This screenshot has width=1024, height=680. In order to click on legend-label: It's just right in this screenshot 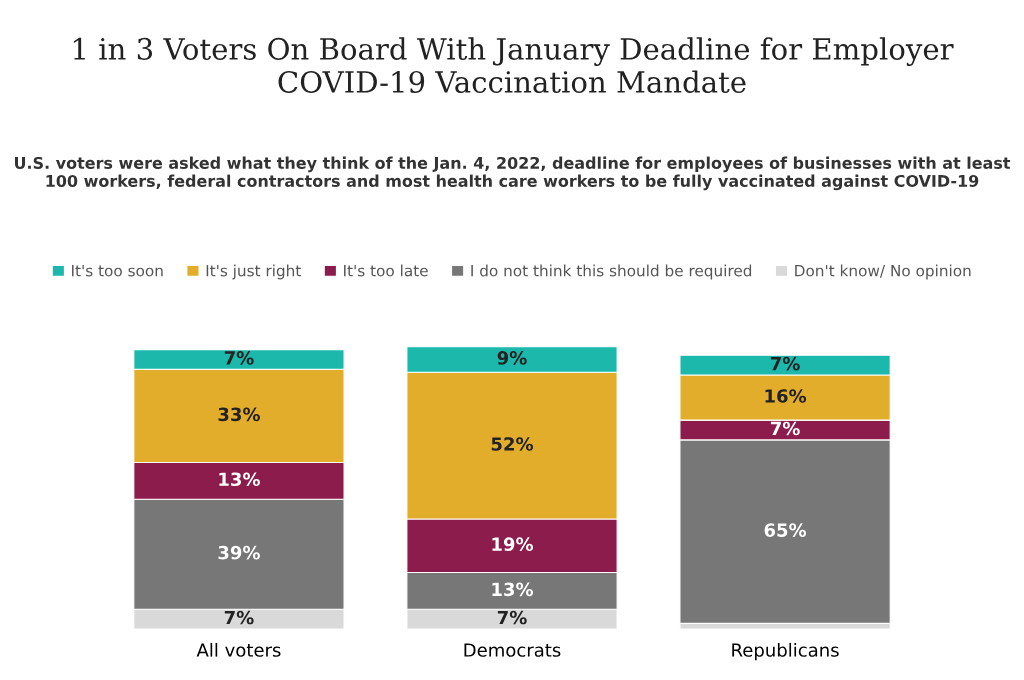, I will do `click(253, 272)`.